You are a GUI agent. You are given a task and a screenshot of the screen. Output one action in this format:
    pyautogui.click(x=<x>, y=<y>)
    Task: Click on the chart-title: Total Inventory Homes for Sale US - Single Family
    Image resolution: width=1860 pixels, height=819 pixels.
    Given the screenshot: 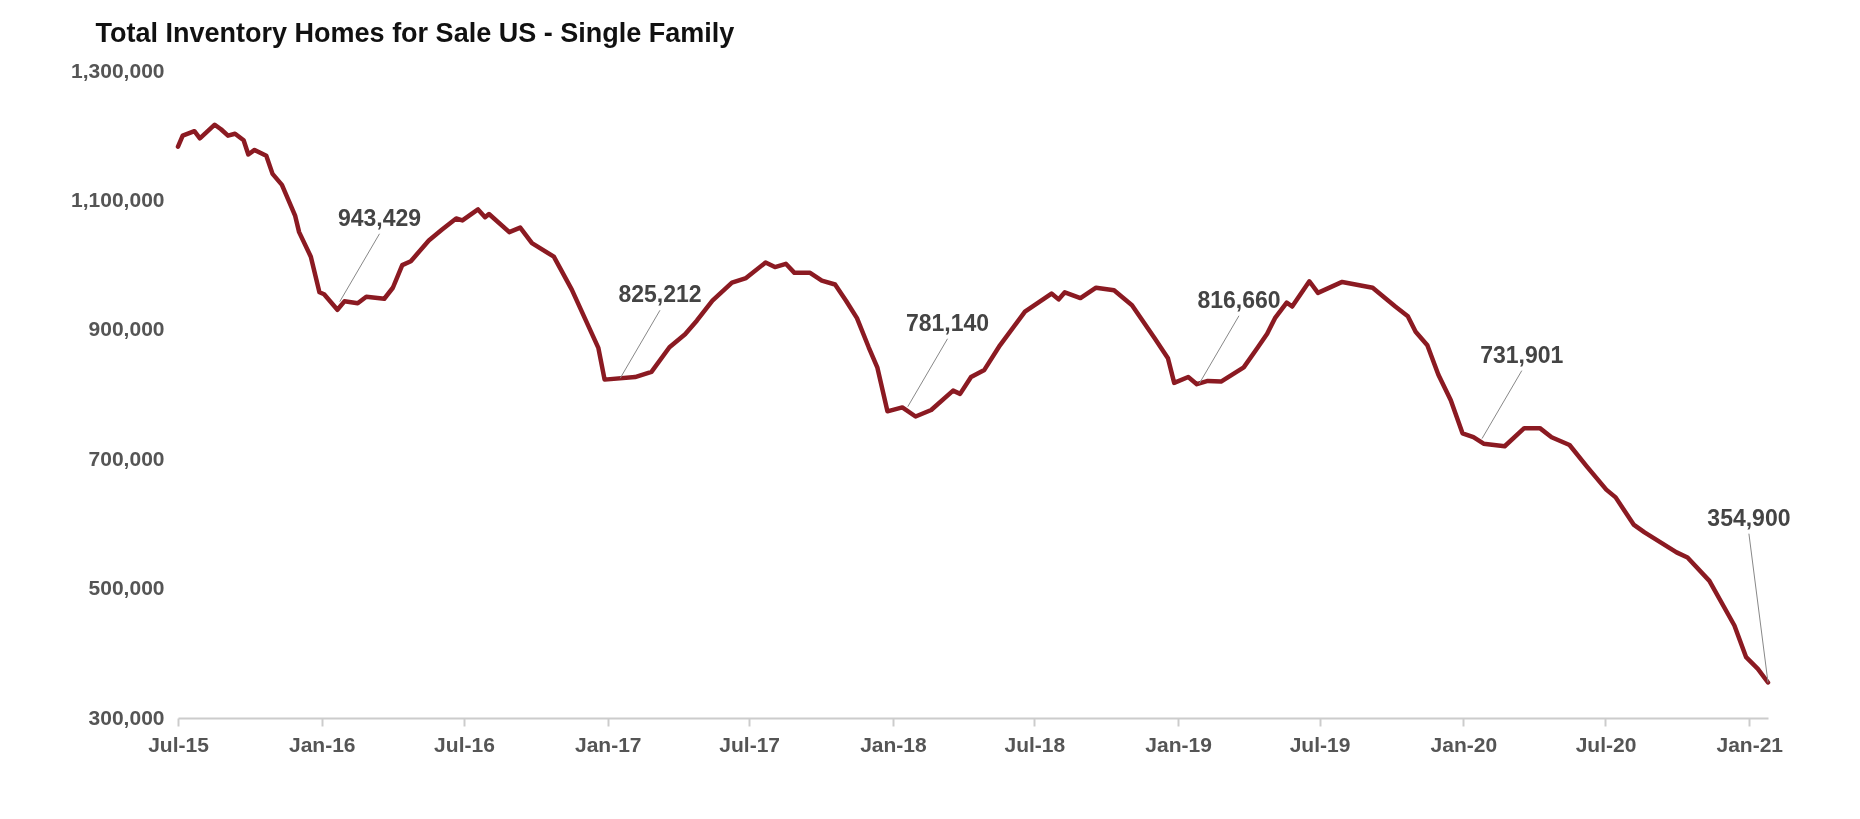 What is the action you would take?
    pyautogui.click(x=415, y=33)
    